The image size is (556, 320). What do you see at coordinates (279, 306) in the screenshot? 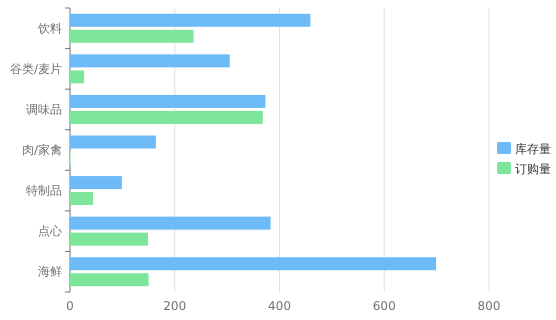
I see `x-tick-label: 400` at bounding box center [279, 306].